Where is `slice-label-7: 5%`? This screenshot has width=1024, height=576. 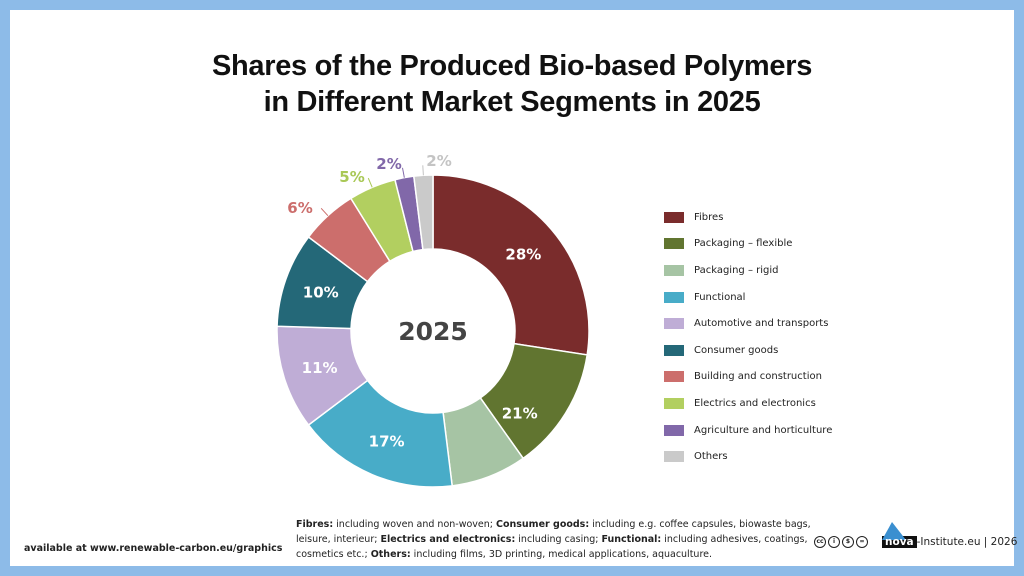 slice-label-7: 5% is located at coordinates (351, 177).